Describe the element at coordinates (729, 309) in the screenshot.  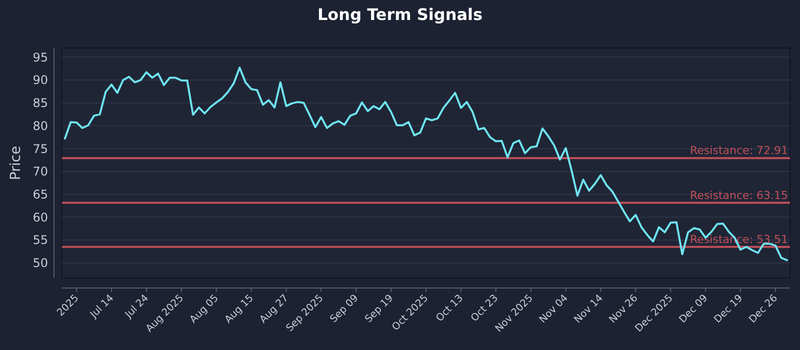
I see `x-tick-label: Dec 19` at that location.